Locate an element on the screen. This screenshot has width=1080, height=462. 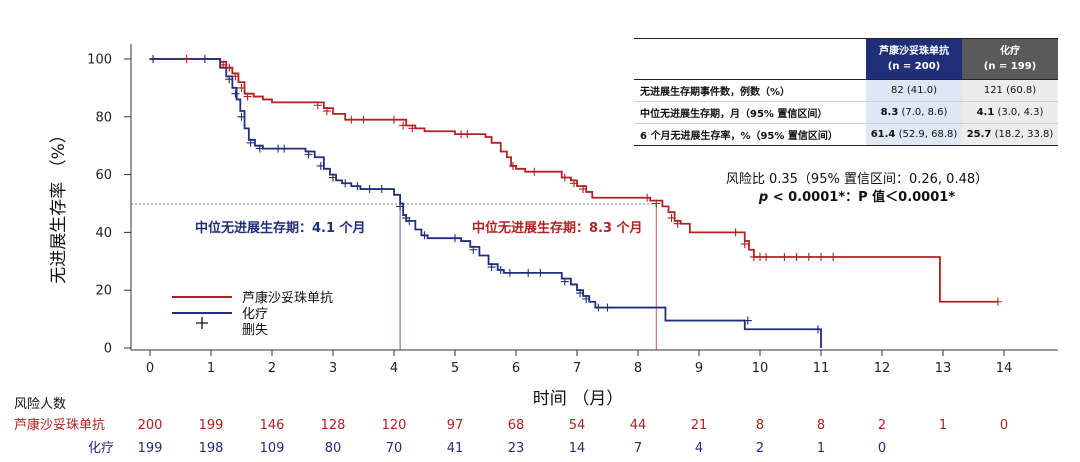
p-value-text: p < 0.0001*：P 值＜0.0001* is located at coordinates (856, 197).